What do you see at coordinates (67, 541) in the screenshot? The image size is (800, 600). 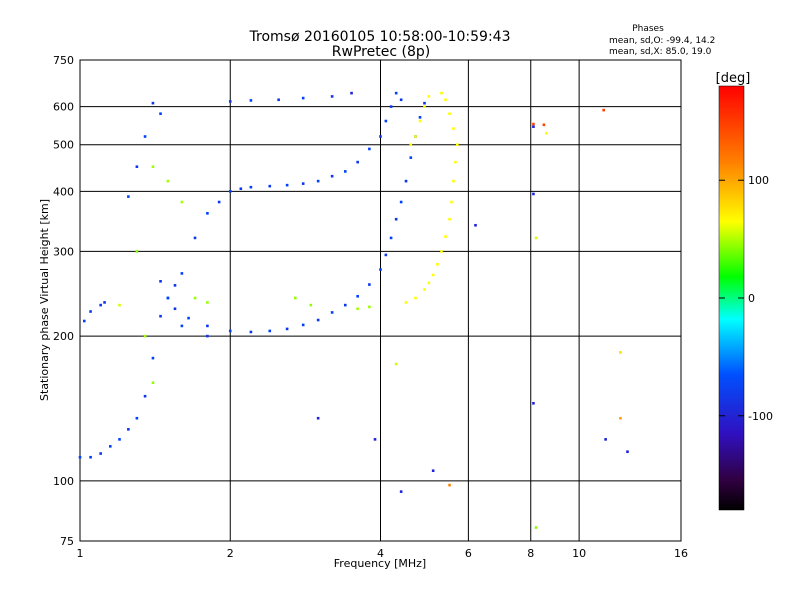 I see `y-tick-label: 75` at bounding box center [67, 541].